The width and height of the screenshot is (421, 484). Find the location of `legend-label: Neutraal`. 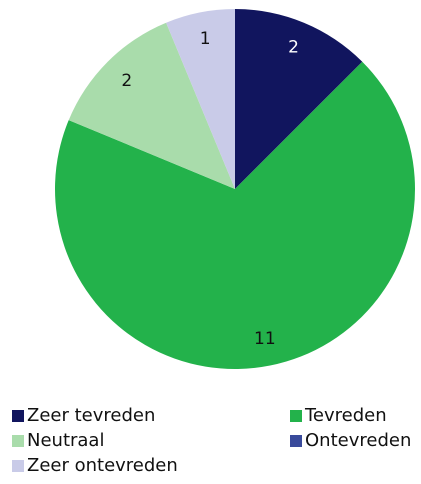

legend-label: Neutraal is located at coordinates (65, 440).